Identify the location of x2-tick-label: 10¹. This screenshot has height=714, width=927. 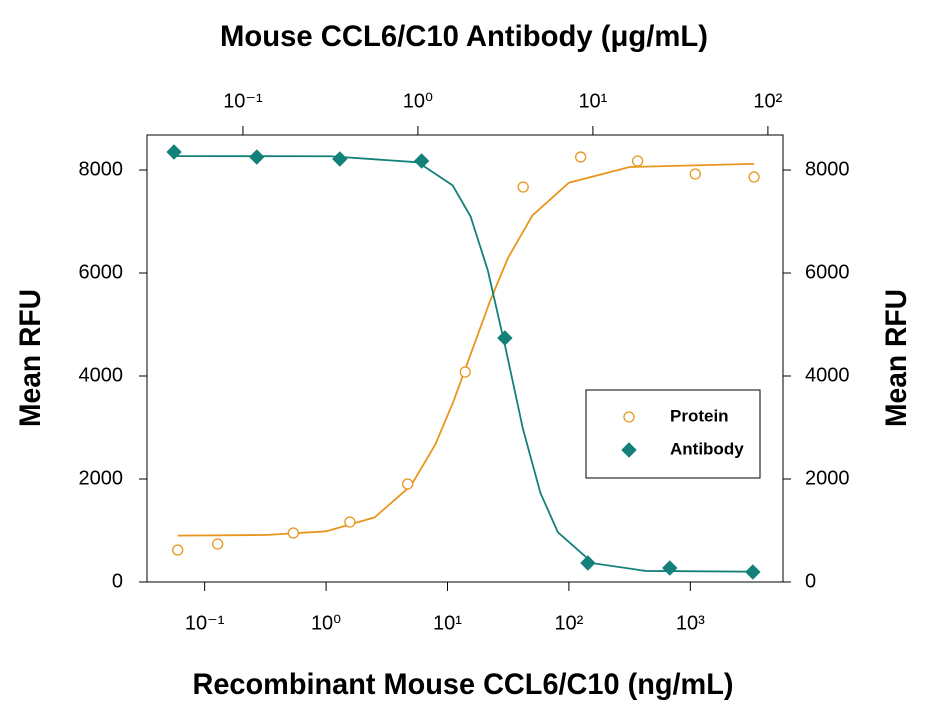
(592, 101).